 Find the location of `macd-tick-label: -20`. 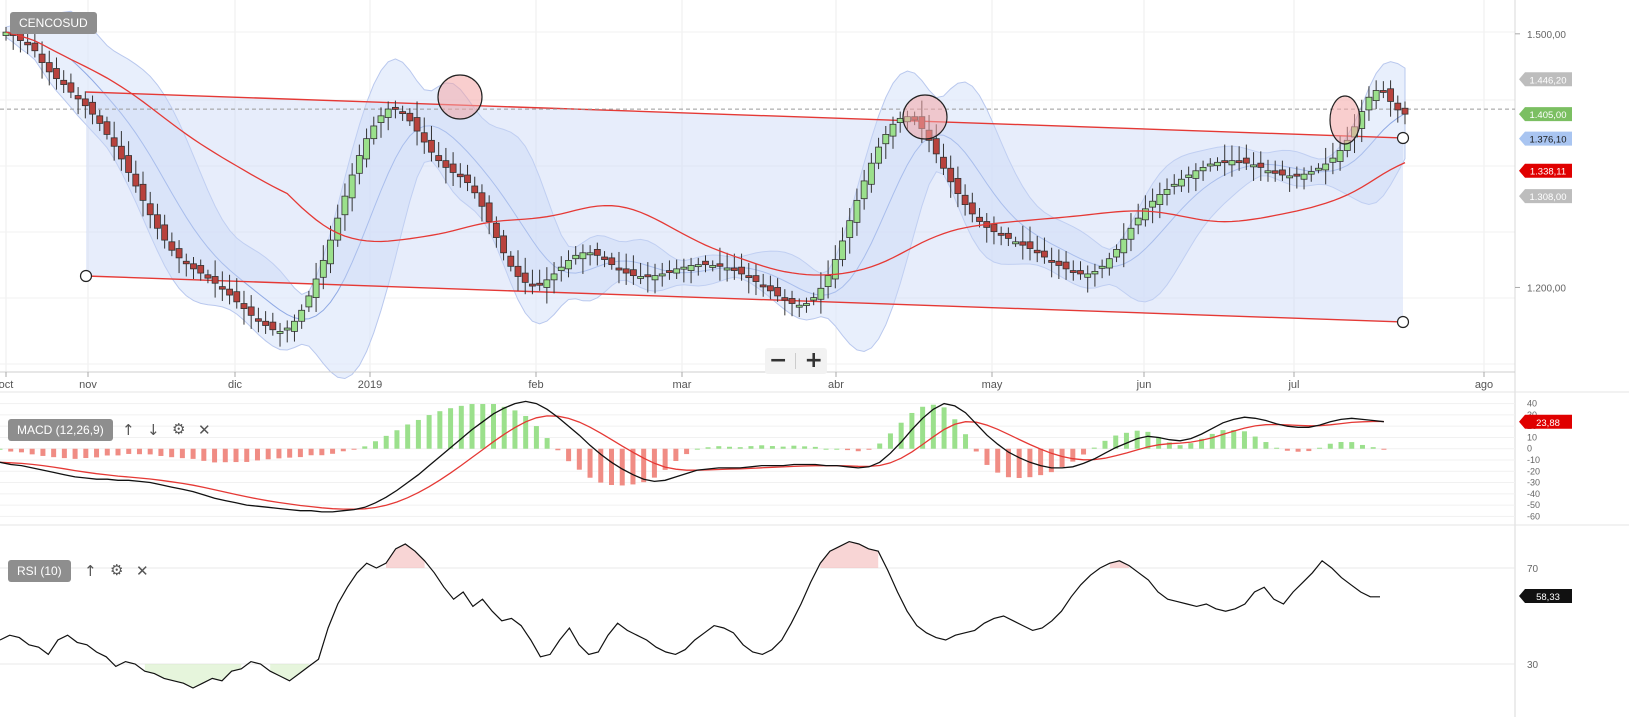

macd-tick-label: -20 is located at coordinates (1533, 471).